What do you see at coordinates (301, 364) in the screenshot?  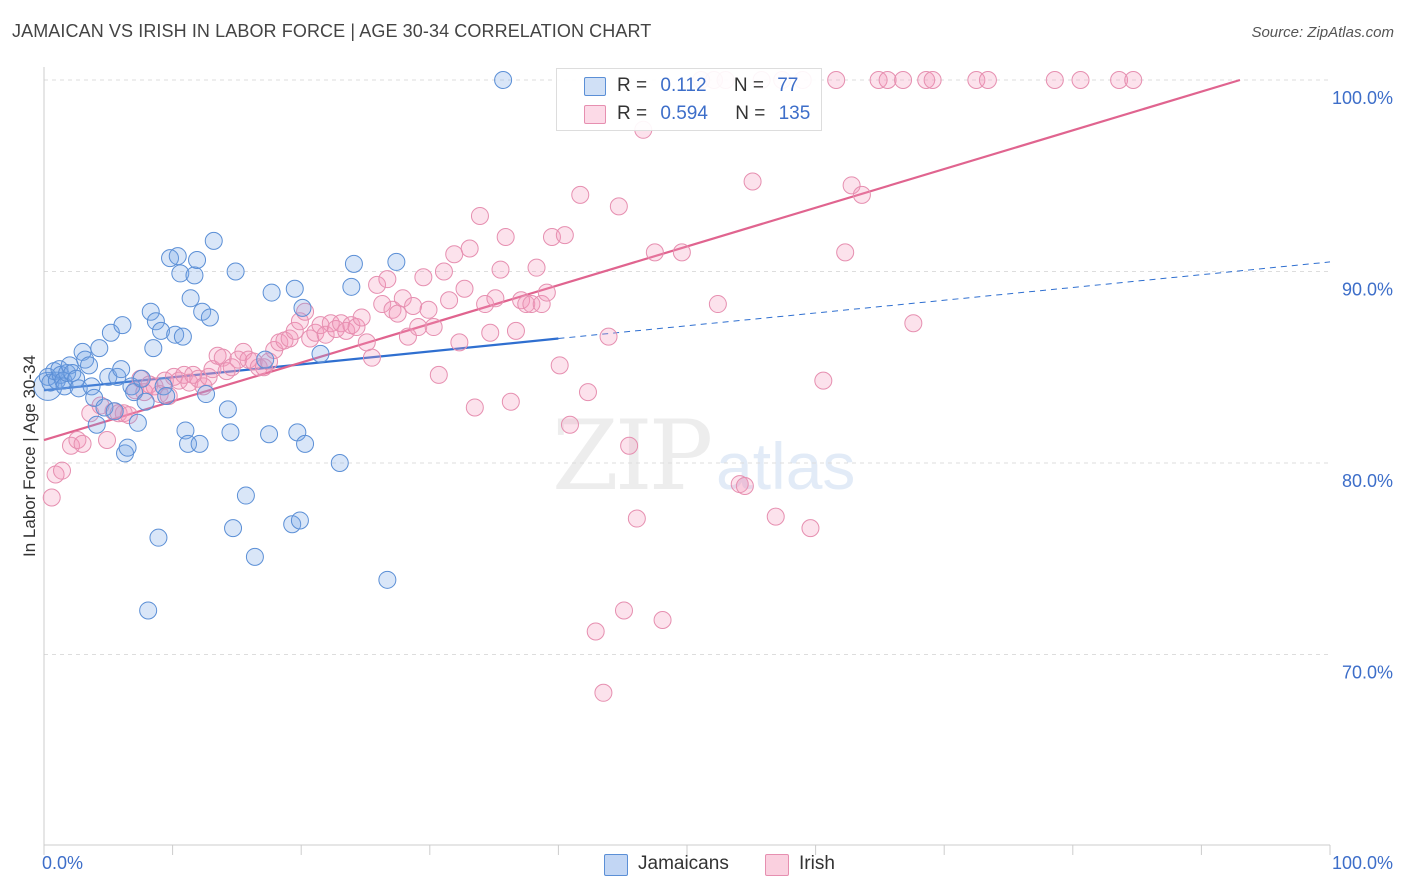 I see `jamaicans-trend-line` at bounding box center [301, 364].